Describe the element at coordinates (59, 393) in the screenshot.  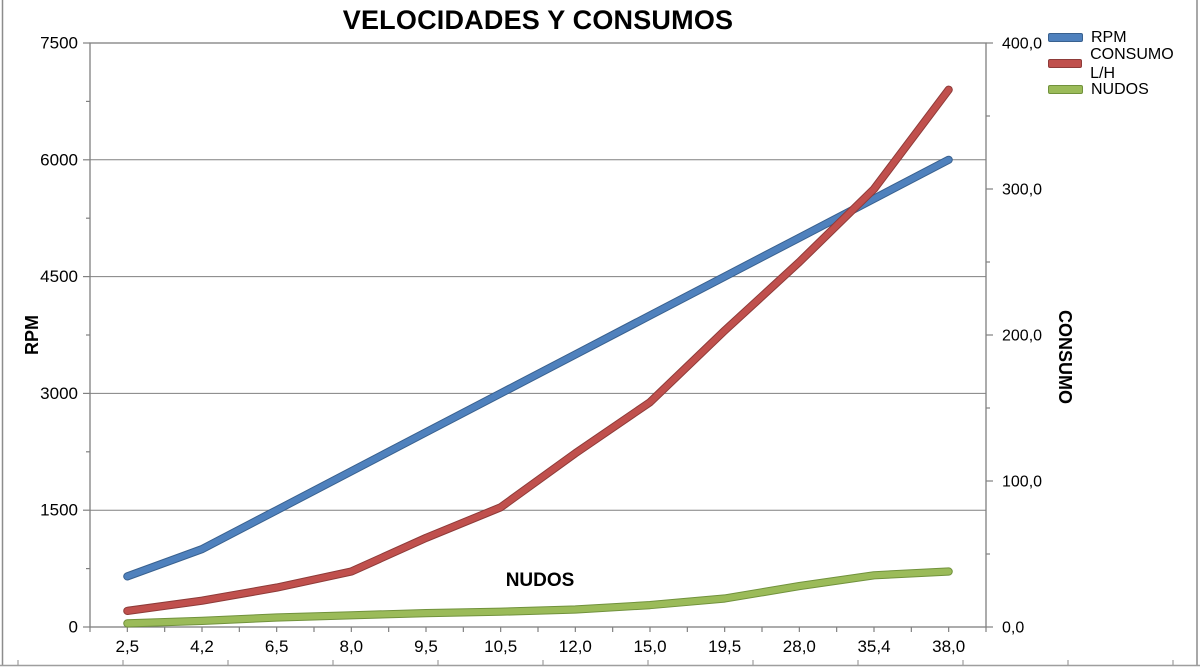
I see `left-axis-tick-label: 3000` at that location.